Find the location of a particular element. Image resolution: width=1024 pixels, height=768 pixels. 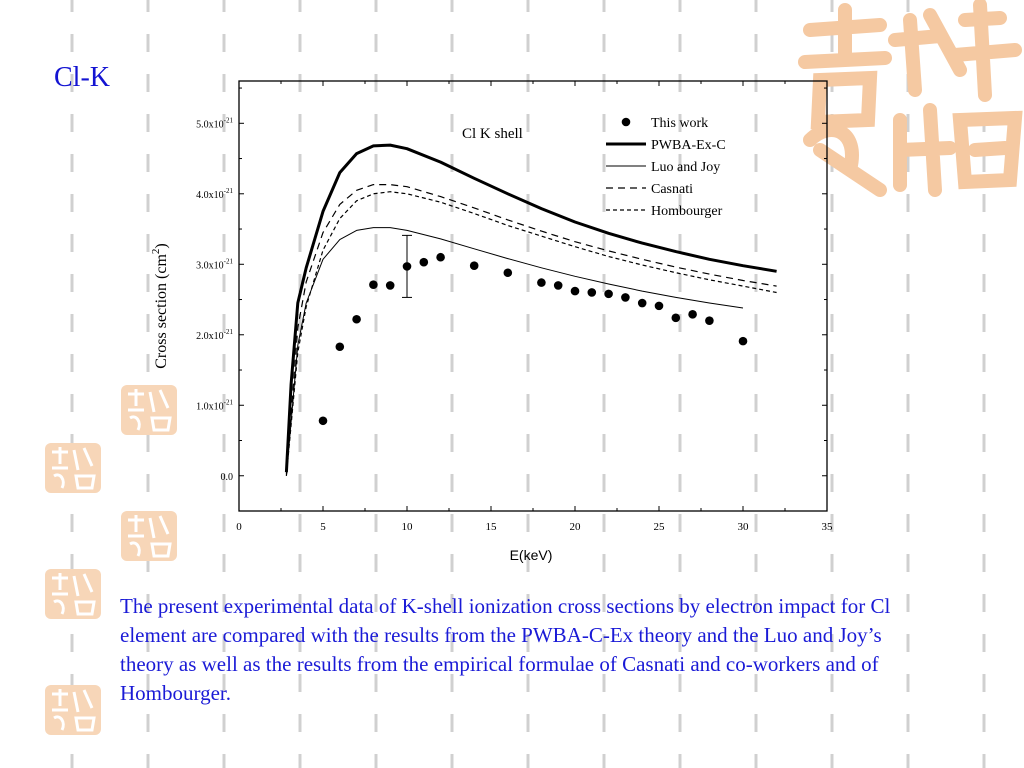

y-tick-label: 4.0x10⁻²¹ is located at coordinates (214, 194).